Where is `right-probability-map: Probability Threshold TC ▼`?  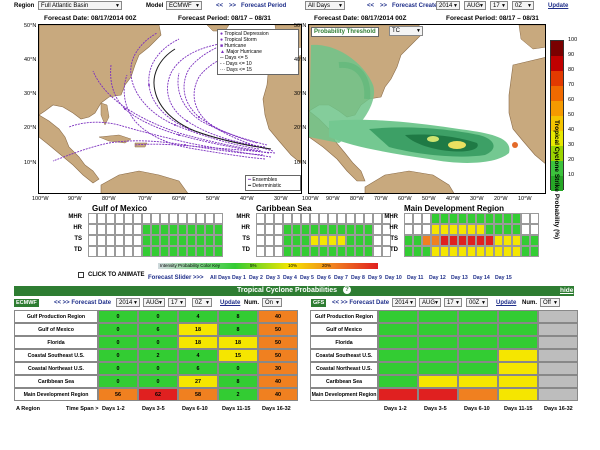
right-probability-map: Probability Threshold TC ▼ is located at coordinates (427, 109).